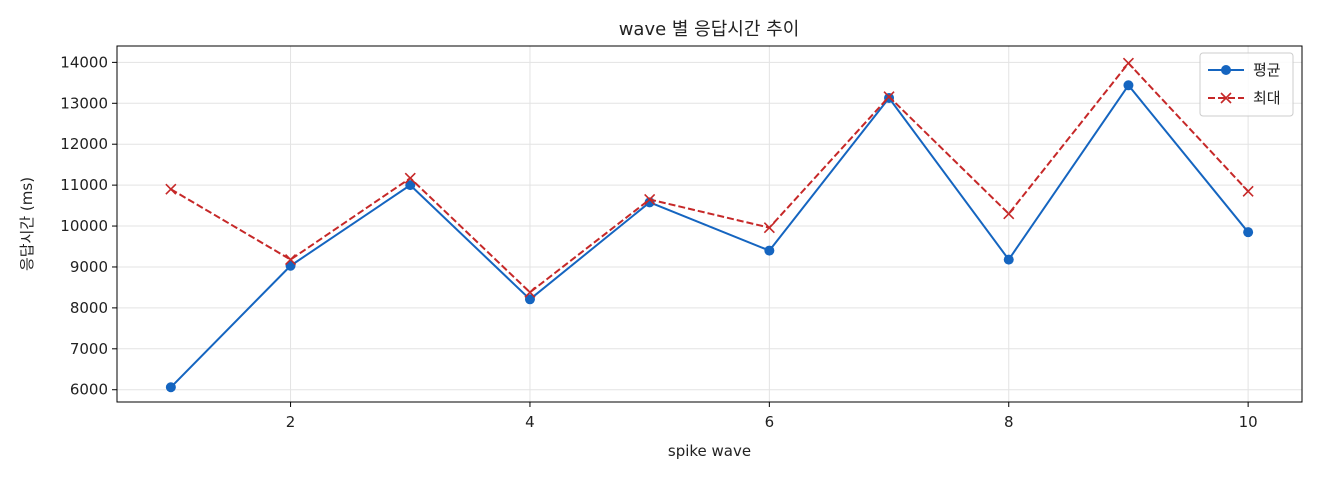  Describe the element at coordinates (84, 103) in the screenshot. I see `y-tick-label: 13000` at that location.